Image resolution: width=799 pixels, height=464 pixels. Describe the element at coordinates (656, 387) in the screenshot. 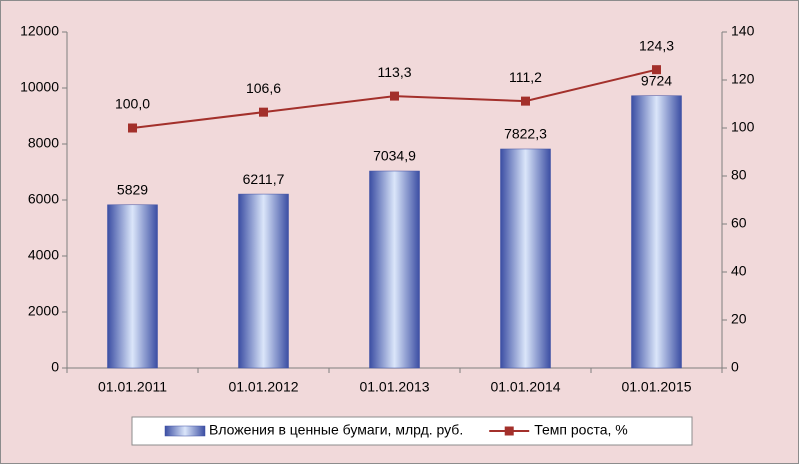

I see `x-tick-label: 01.01.2015` at that location.